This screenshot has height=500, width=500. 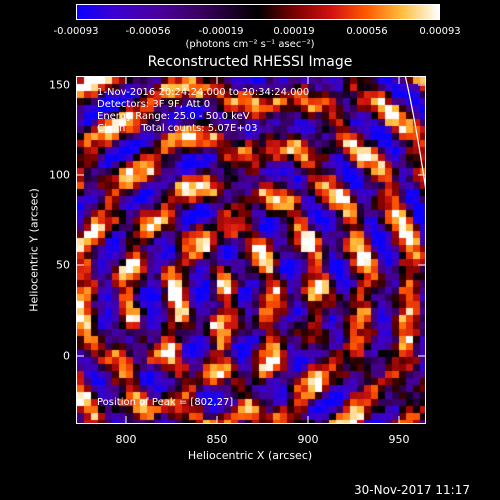 I want to click on colorbar-tick: 0.00093, so click(x=440, y=31).